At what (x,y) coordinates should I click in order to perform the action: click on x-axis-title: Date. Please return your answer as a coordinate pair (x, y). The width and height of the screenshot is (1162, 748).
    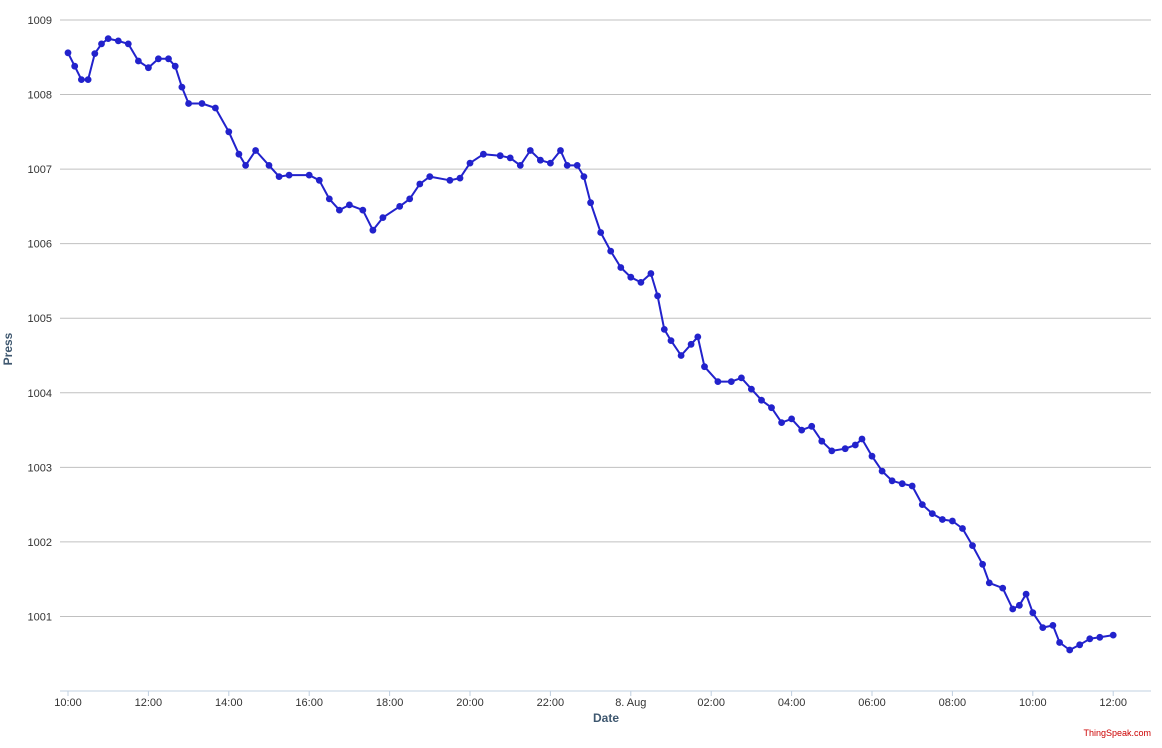
    Looking at the image, I should click on (606, 718).